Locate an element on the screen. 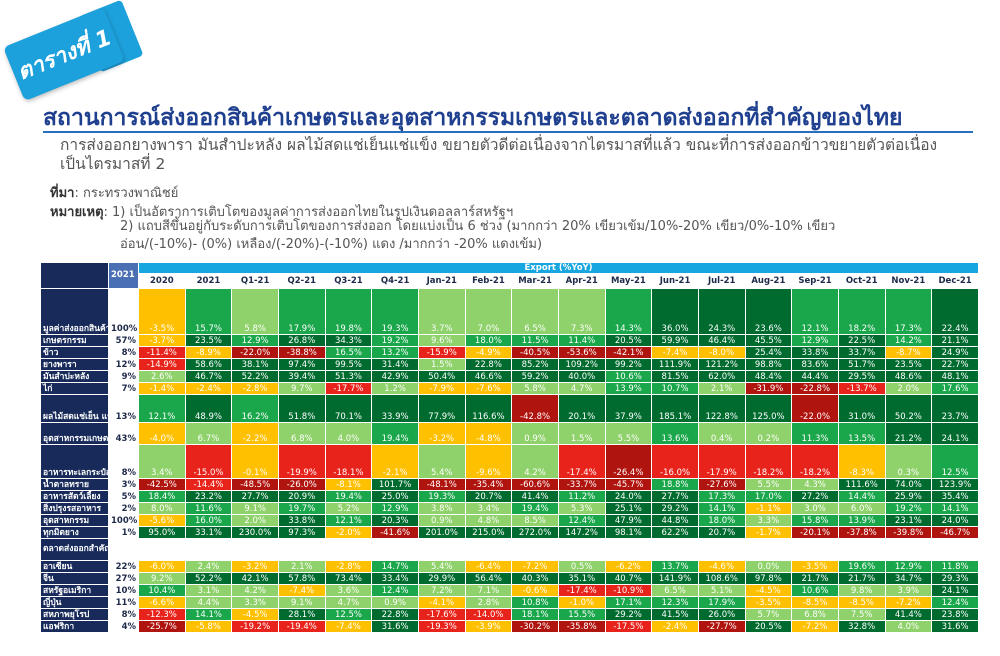 Image resolution: width=1000 pixels, height=656 pixels. value-cell: -10.9% is located at coordinates (628, 590).